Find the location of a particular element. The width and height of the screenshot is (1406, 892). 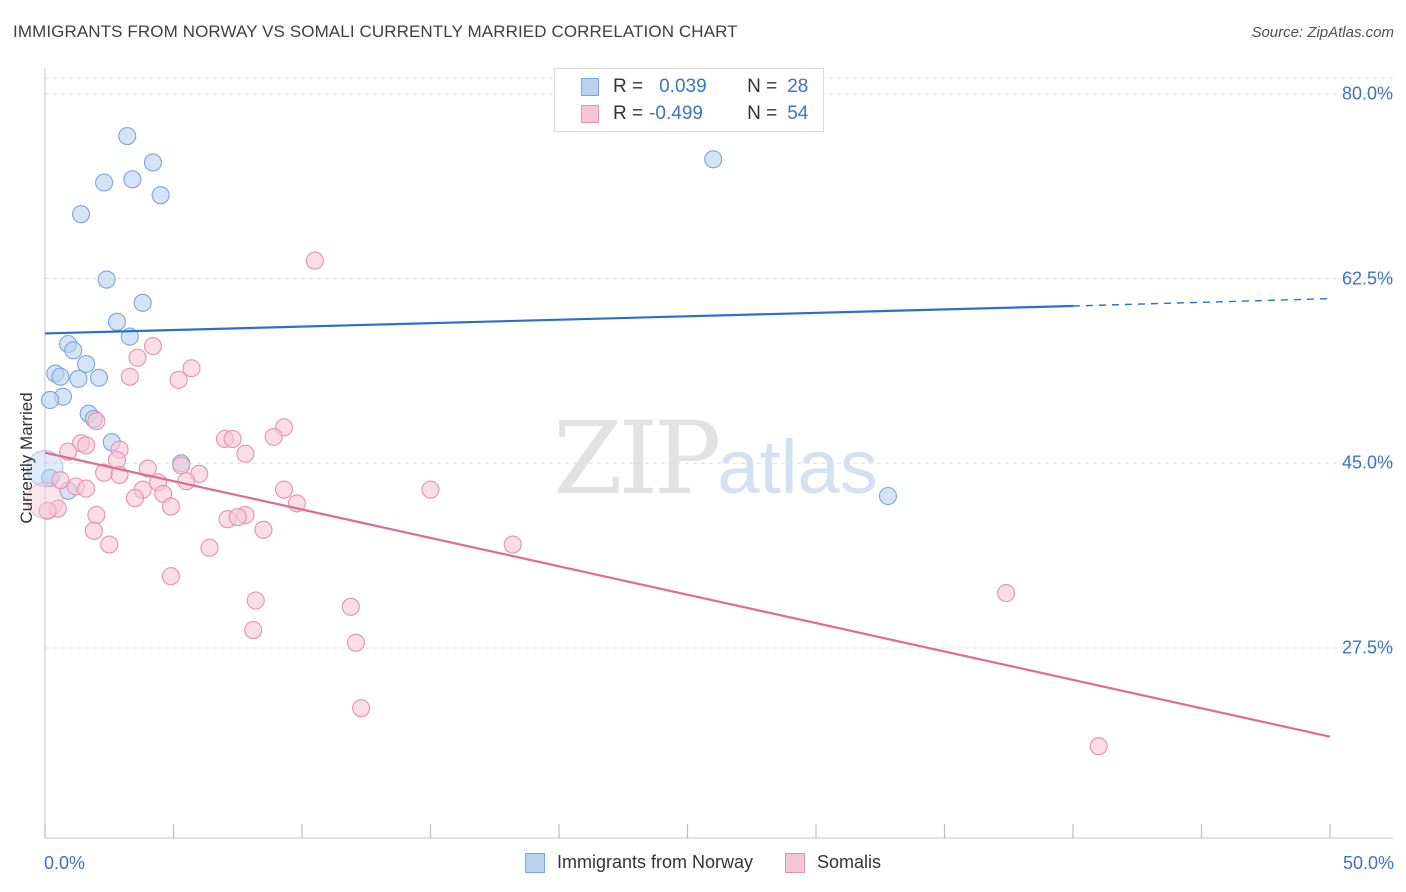

legend-item-somali: Somalis is located at coordinates (833, 862).